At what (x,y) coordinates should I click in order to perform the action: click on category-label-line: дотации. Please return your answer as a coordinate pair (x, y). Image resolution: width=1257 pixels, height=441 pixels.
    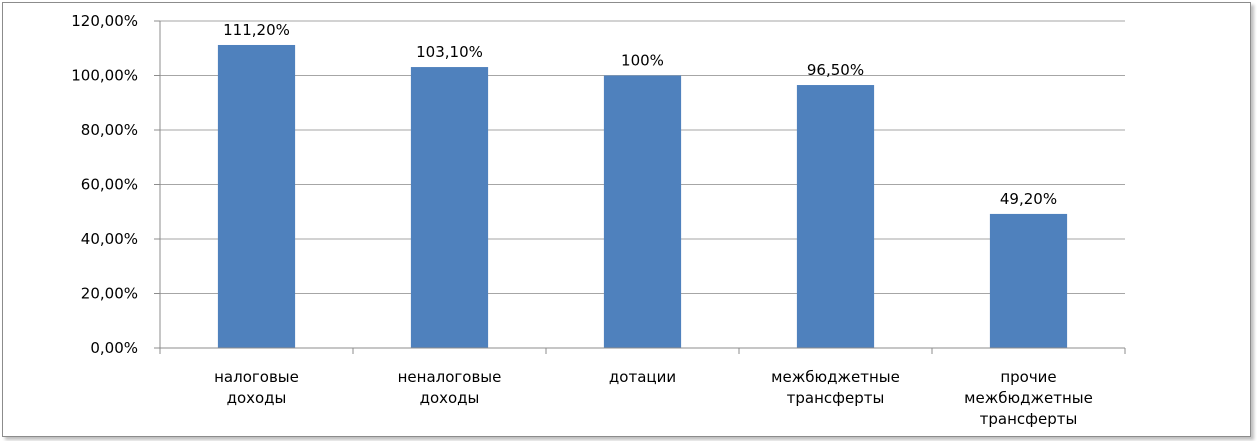
    Looking at the image, I should click on (642, 377).